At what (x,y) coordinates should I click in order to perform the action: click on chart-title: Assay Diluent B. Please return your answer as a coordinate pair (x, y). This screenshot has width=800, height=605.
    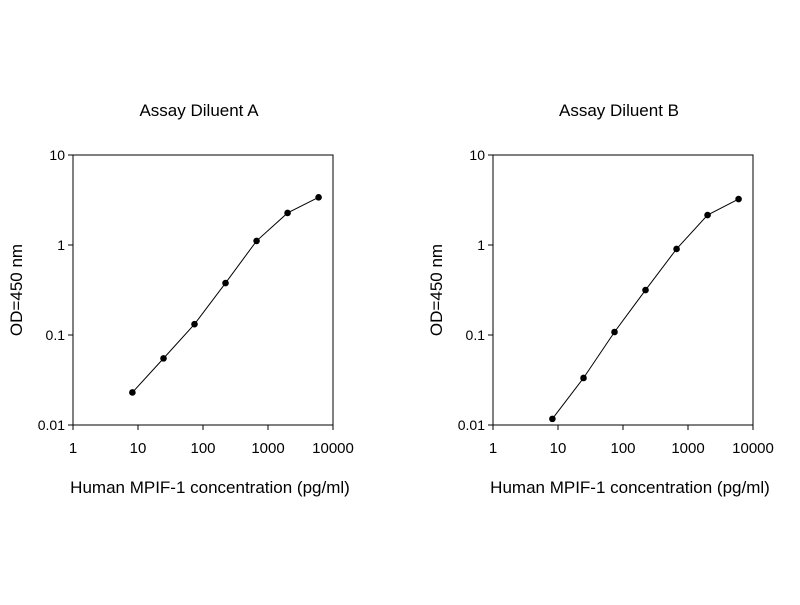
    Looking at the image, I should click on (619, 110).